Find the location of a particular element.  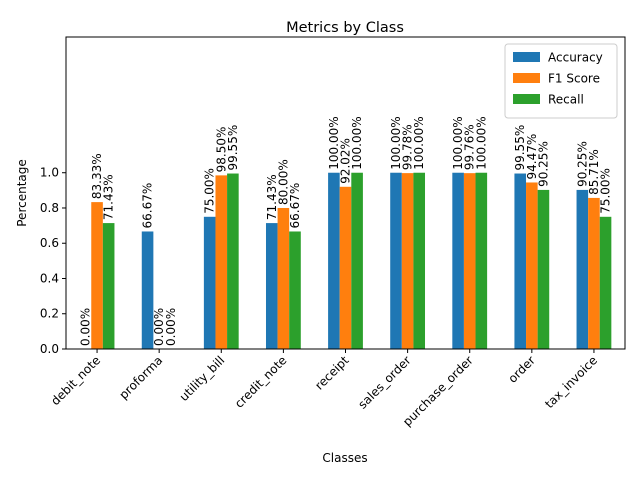

bar-accuracy-proforma is located at coordinates (147, 290).